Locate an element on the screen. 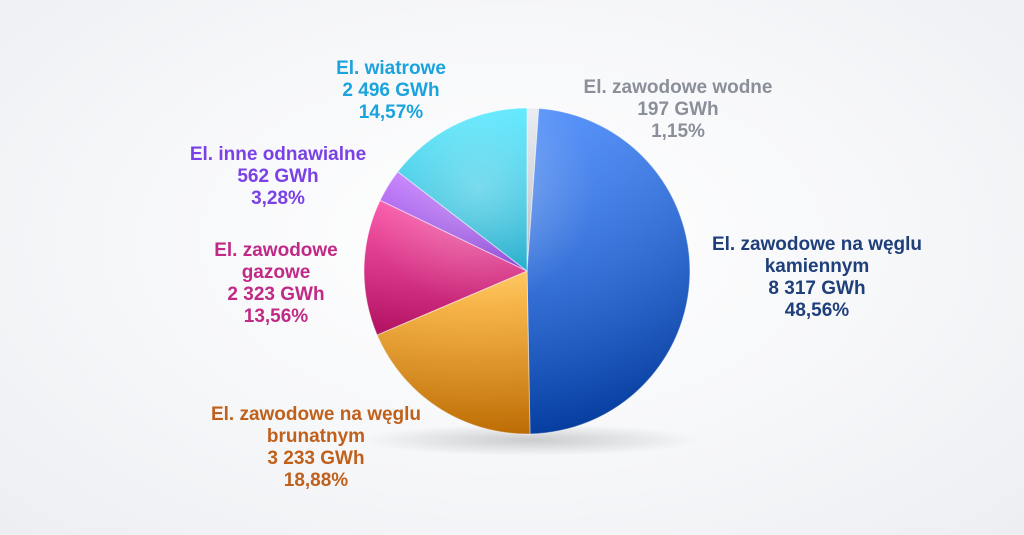  slice-label-line: 562 GWh is located at coordinates (277, 176).